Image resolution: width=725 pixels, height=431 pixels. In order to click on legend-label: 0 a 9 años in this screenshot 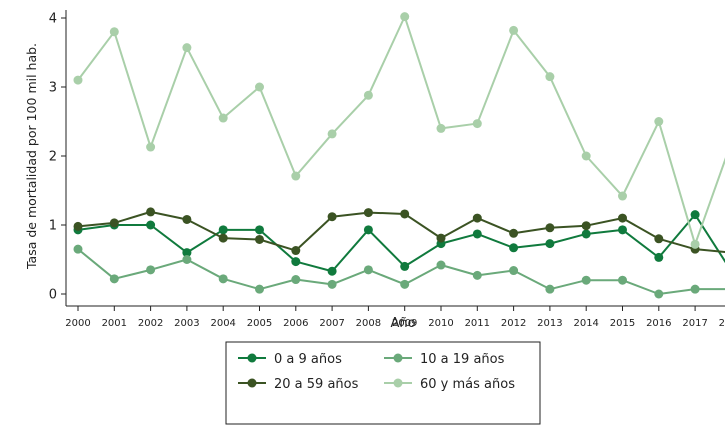, I will do `click(308, 359)`.